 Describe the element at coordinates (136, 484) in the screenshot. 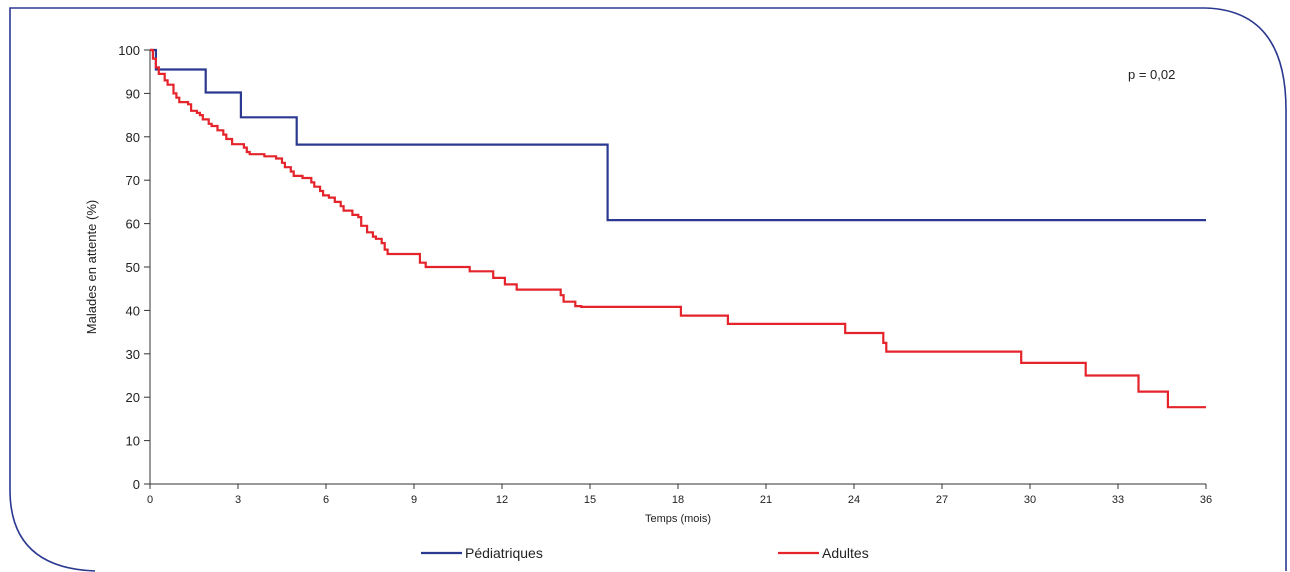

I see `y-tick-label: 0` at that location.